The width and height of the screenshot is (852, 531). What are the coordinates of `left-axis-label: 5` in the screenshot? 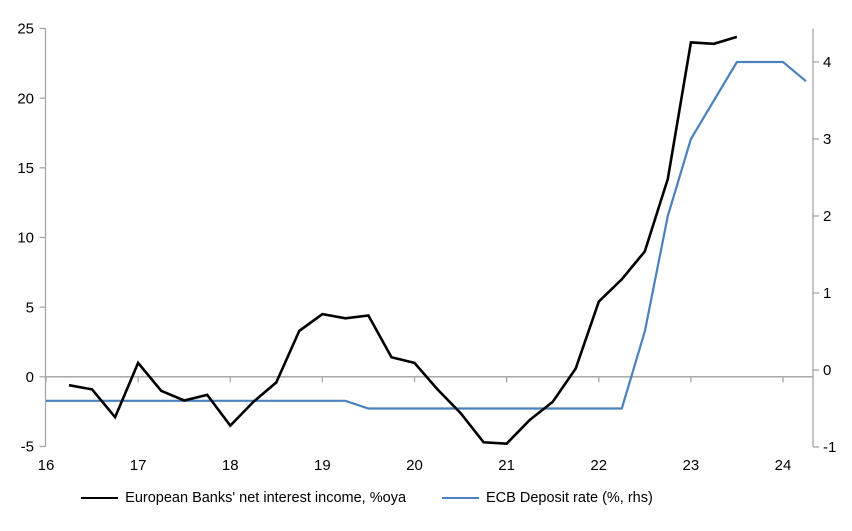 It's located at (30, 307).